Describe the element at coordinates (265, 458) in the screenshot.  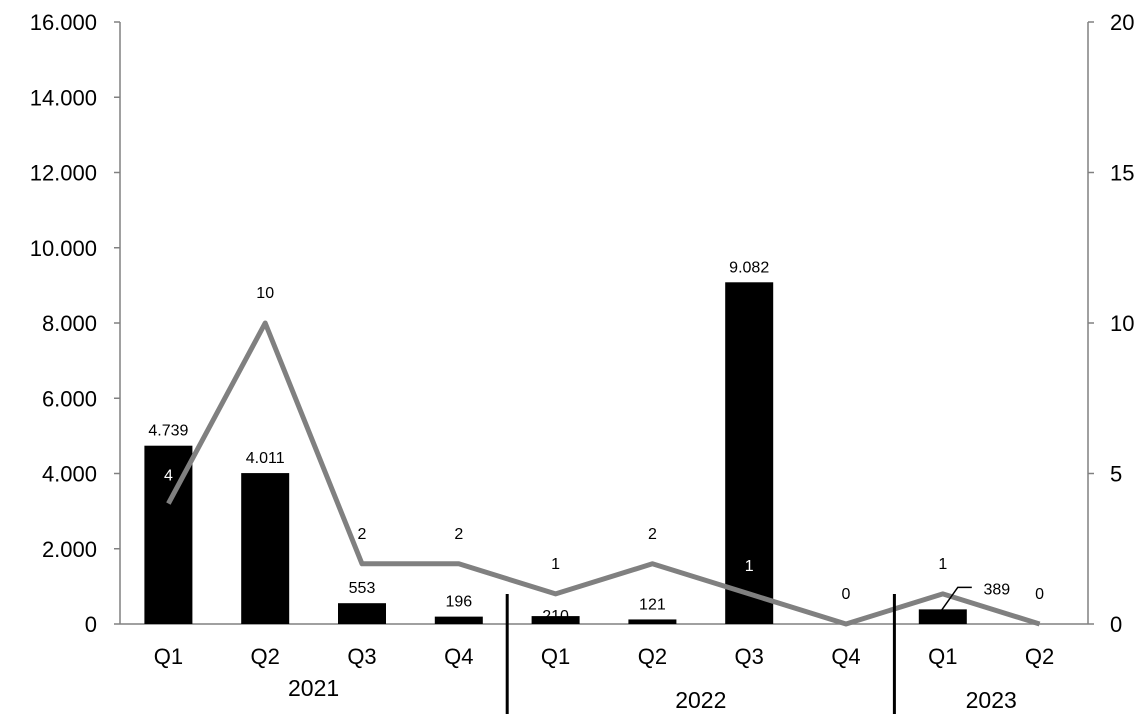
I see `bar-value-label: 4.011` at that location.